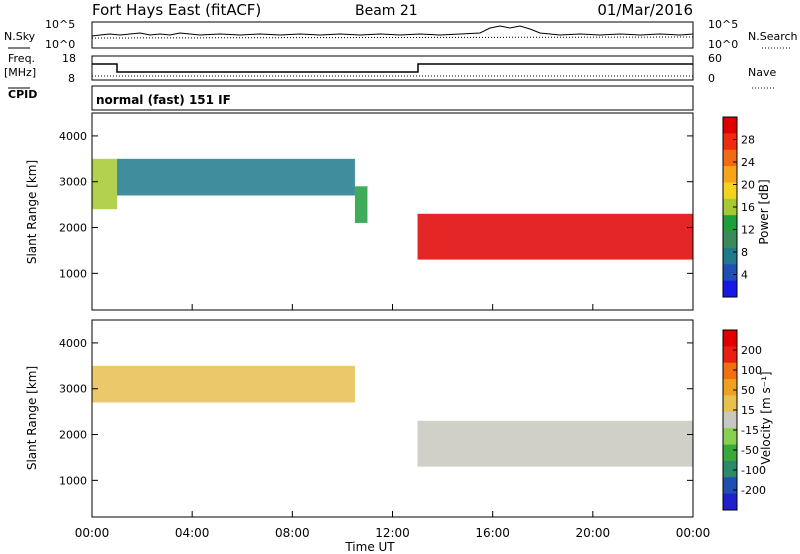 This screenshot has width=800, height=554. What do you see at coordinates (369, 547) in the screenshot?
I see `x-axis-label: Time UT` at bounding box center [369, 547].